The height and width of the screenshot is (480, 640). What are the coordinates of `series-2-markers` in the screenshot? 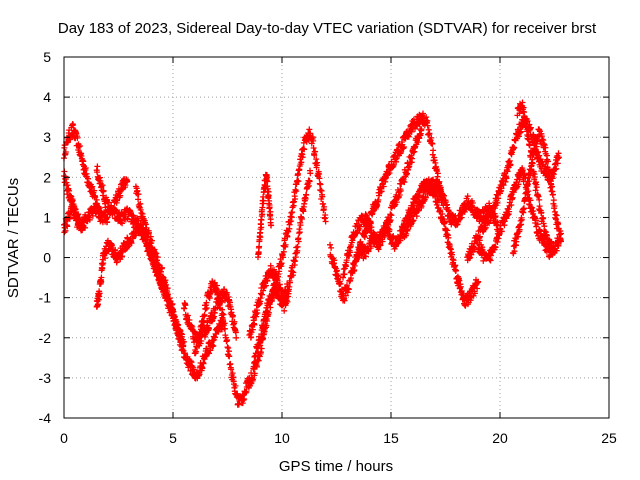 It's located at (75, 218).